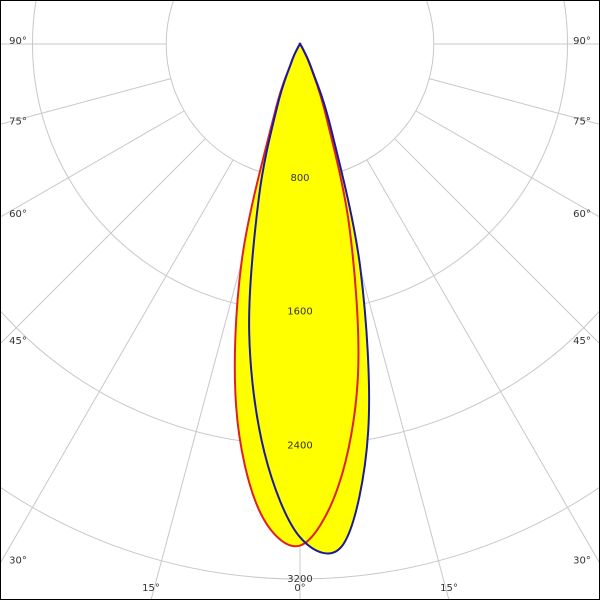 Image resolution: width=600 pixels, height=600 pixels. What do you see at coordinates (299, 445) in the screenshot?
I see `r-tick-label: 2400` at bounding box center [299, 445].